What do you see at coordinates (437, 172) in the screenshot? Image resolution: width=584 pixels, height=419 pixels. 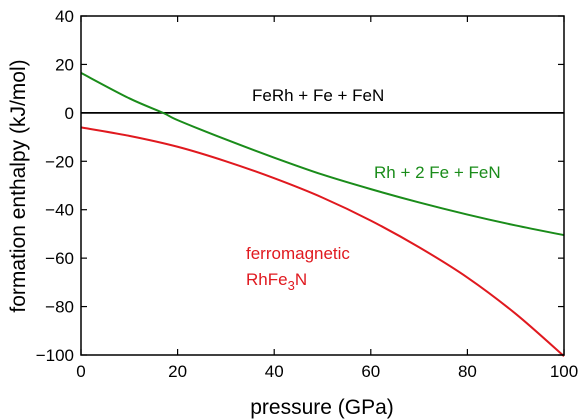 I see `annotation-rh-2fe-fen: Rh + 2 Fe + FeN` at bounding box center [437, 172].